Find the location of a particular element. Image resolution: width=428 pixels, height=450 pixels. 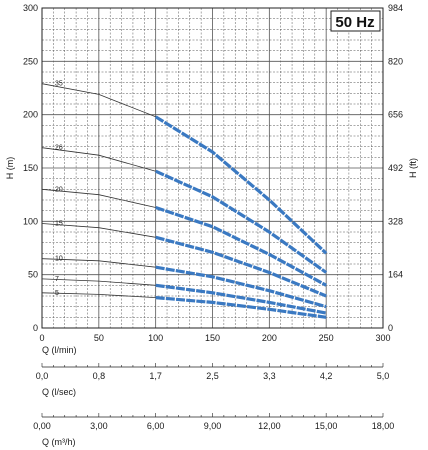

secondary-axis-tick-label: 18,00 is located at coordinates (383, 426).